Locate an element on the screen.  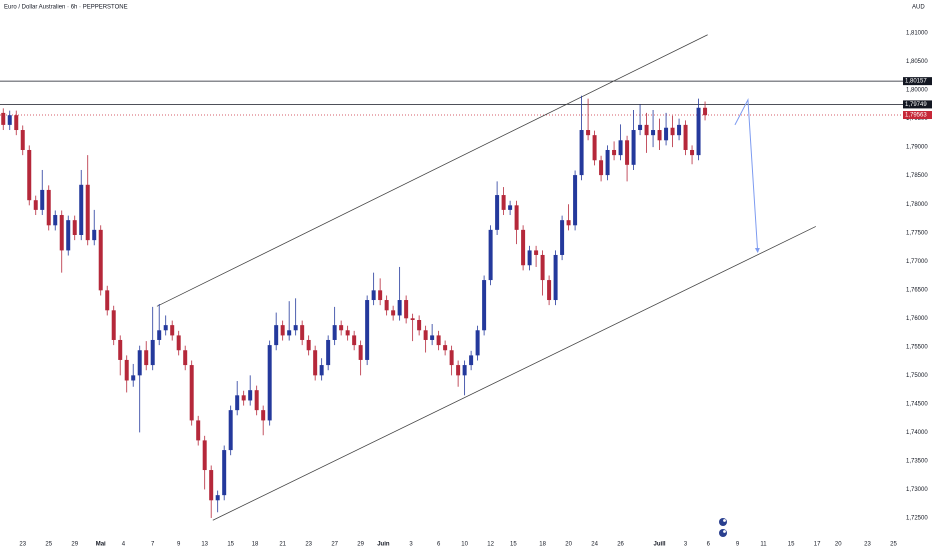
y-tick-label: 1,78000 is located at coordinates (917, 205).